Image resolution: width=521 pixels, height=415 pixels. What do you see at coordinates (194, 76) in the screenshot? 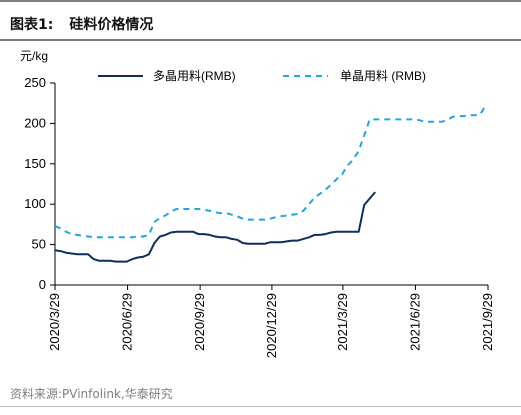
I see `legend-label: 多晶用料(RMB)` at bounding box center [194, 76].